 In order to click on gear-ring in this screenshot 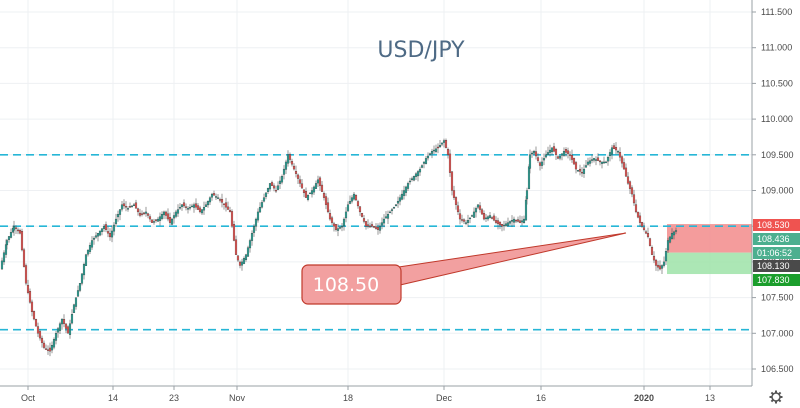, I will do `click(776, 397)`.